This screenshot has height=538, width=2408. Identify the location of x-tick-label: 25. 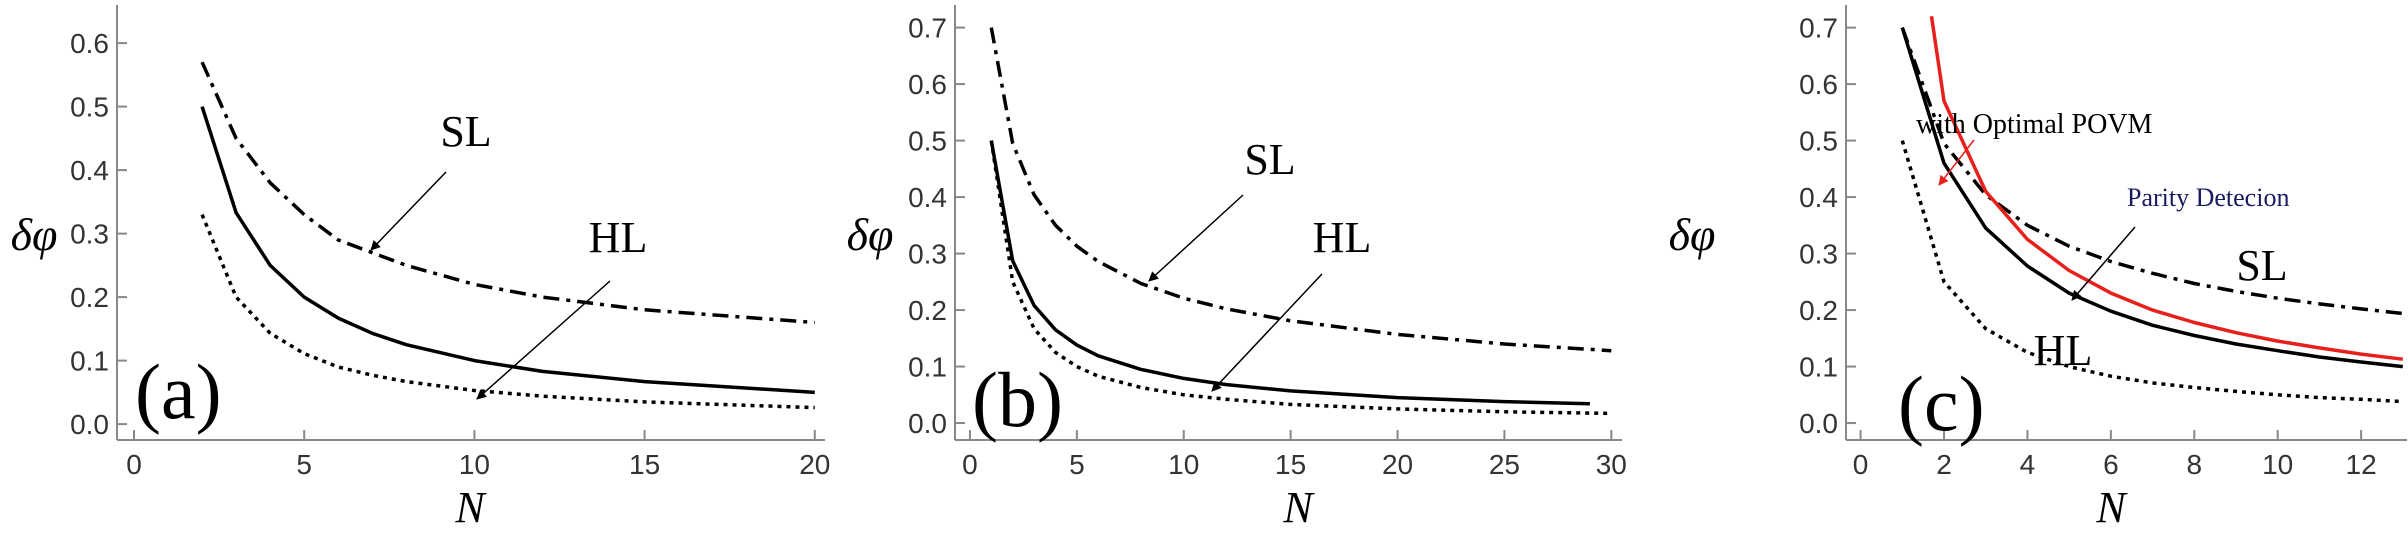
(1504, 464).